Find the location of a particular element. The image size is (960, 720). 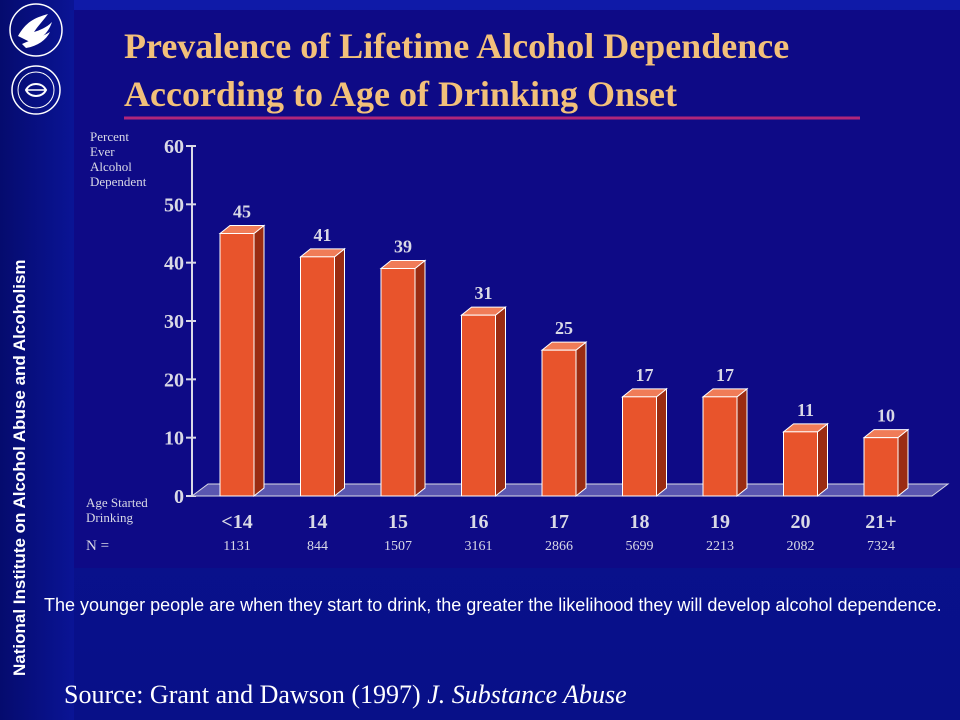

x-tick-label: 21+ is located at coordinates (880, 522).